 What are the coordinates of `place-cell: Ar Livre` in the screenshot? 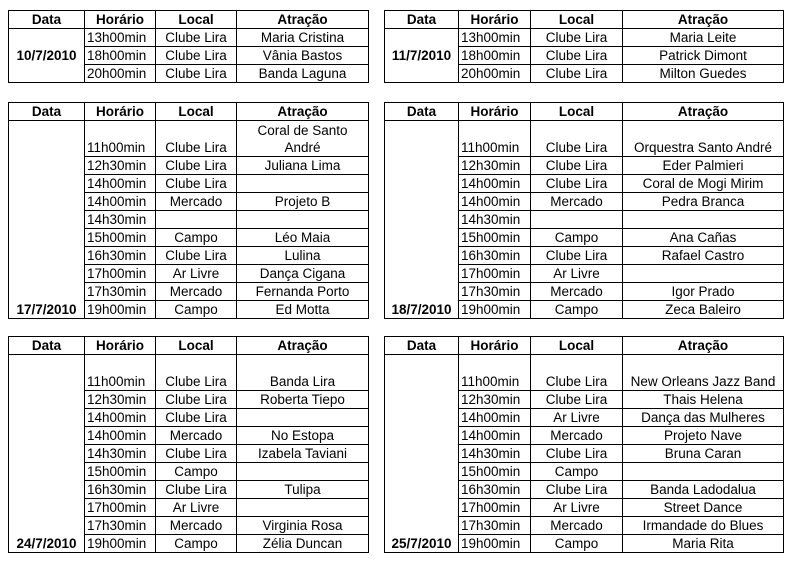 It's located at (576, 417).